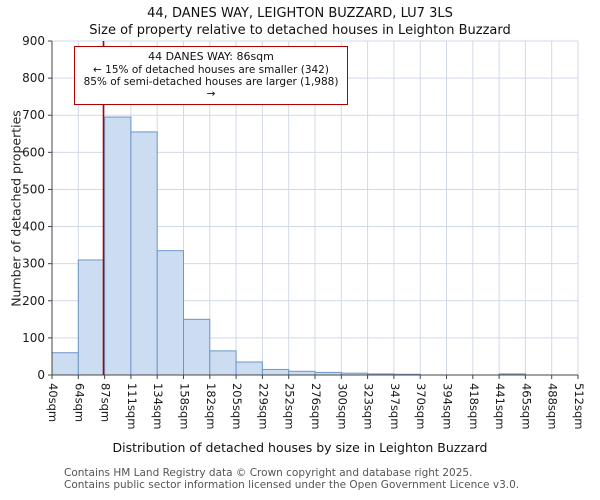  What do you see at coordinates (132, 406) in the screenshot?
I see `x-tick-label: 111sqm` at bounding box center [132, 406].